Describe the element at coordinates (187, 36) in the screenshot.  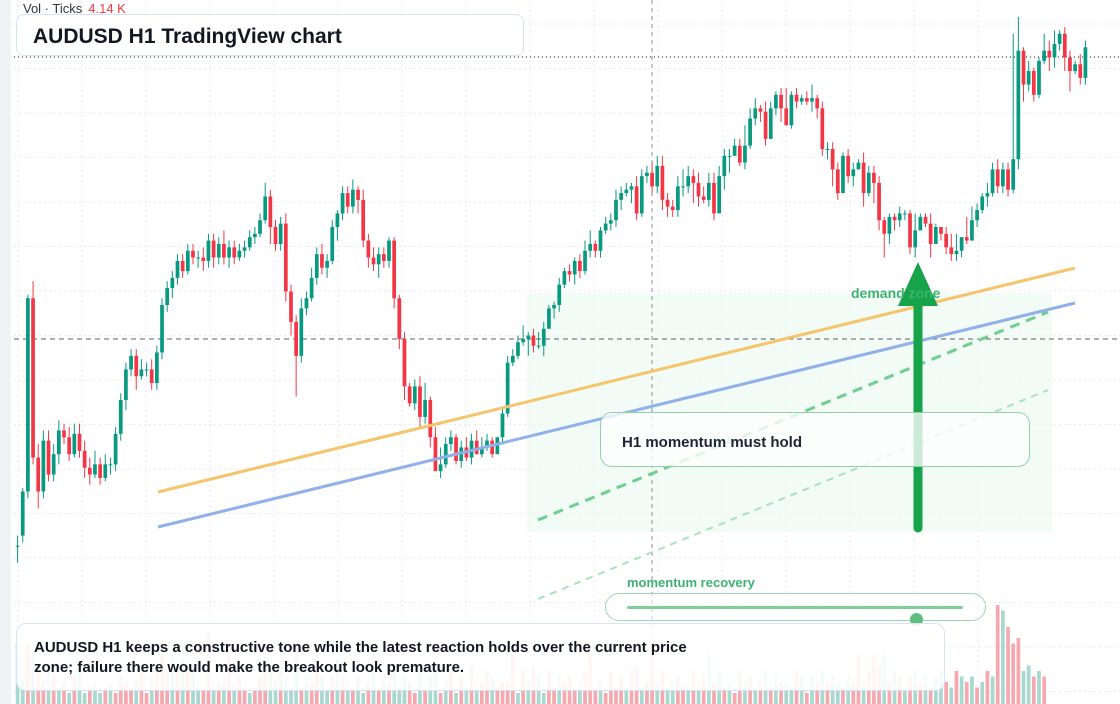
I see `chart-title: AUDUSD H1 TradingView chart` at that location.